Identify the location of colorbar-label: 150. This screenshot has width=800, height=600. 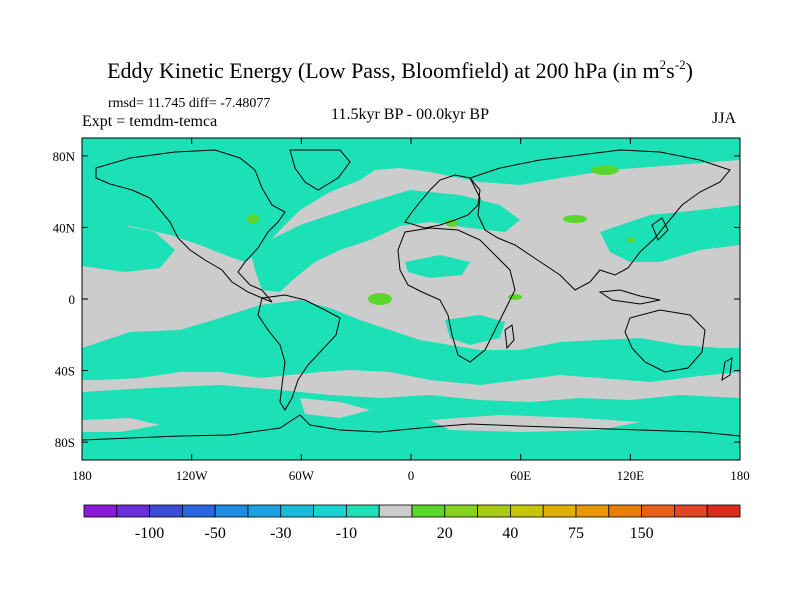
(642, 533).